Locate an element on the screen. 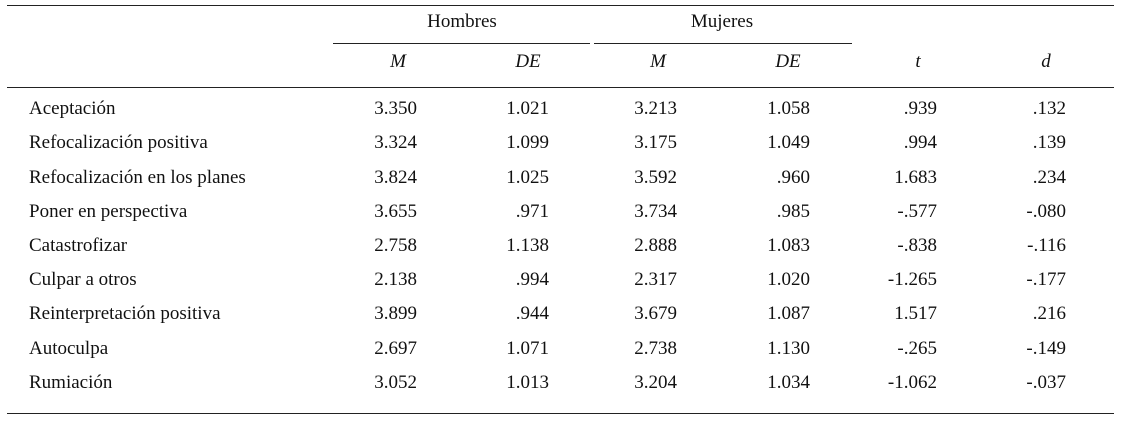 The height and width of the screenshot is (421, 1121). cell-value: -.080 is located at coordinates (1046, 211).